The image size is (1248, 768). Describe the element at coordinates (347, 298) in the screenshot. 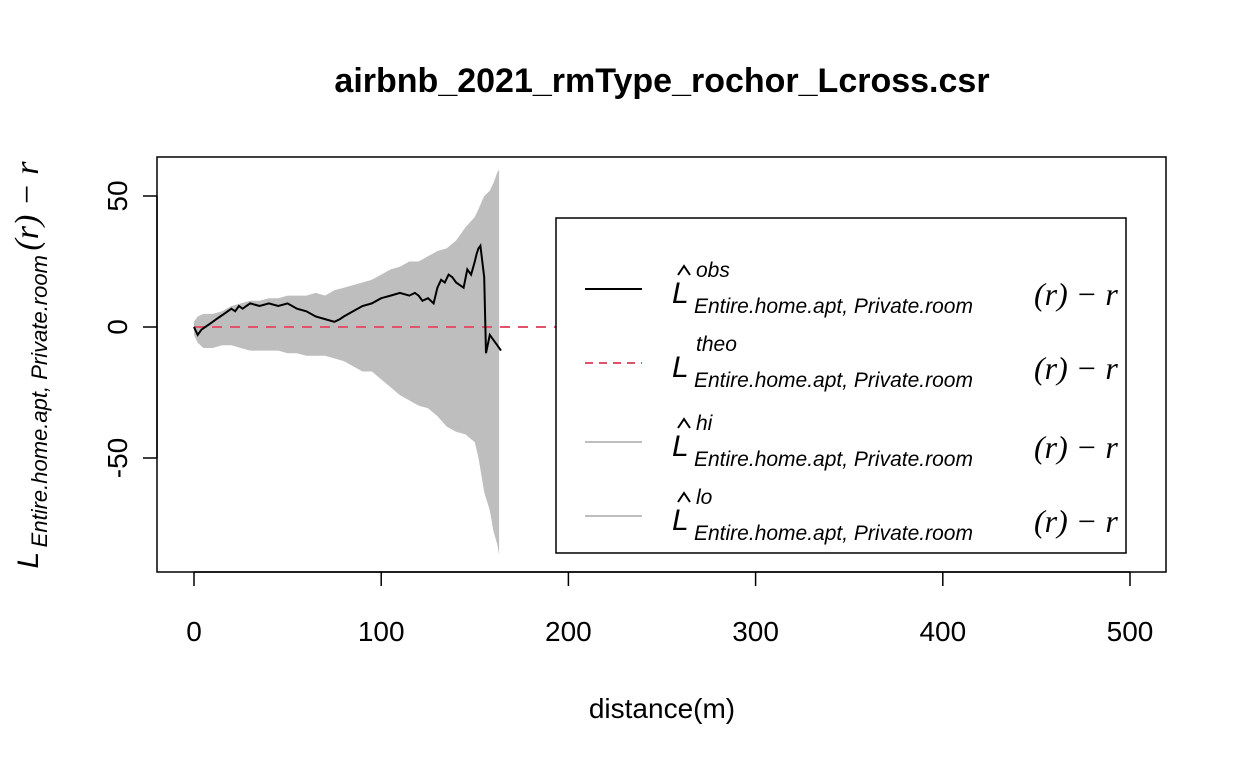

I see `series-obs-line` at that location.